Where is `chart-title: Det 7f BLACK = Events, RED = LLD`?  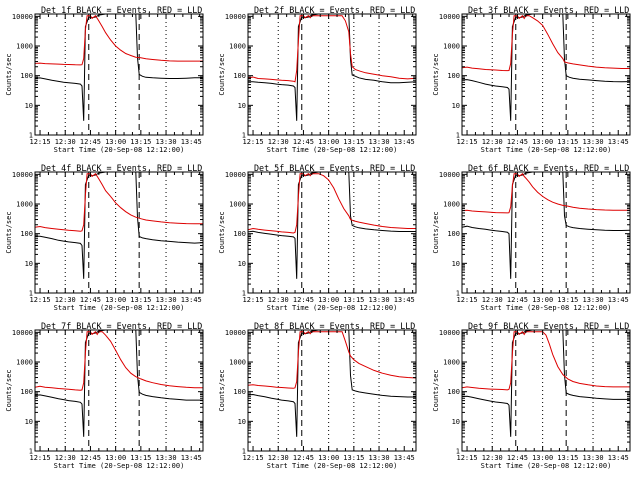 chart-title: Det 7f BLACK = Events, RED = LLD is located at coordinates (121, 326).